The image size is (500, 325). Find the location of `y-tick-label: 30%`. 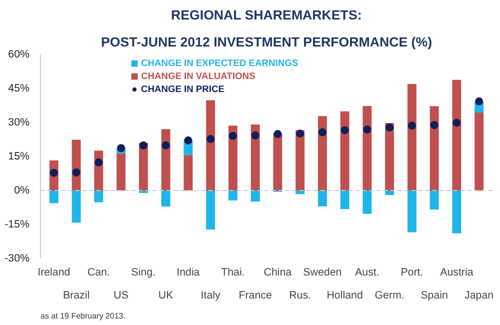

y-tick-label: 30% is located at coordinates (19, 122).